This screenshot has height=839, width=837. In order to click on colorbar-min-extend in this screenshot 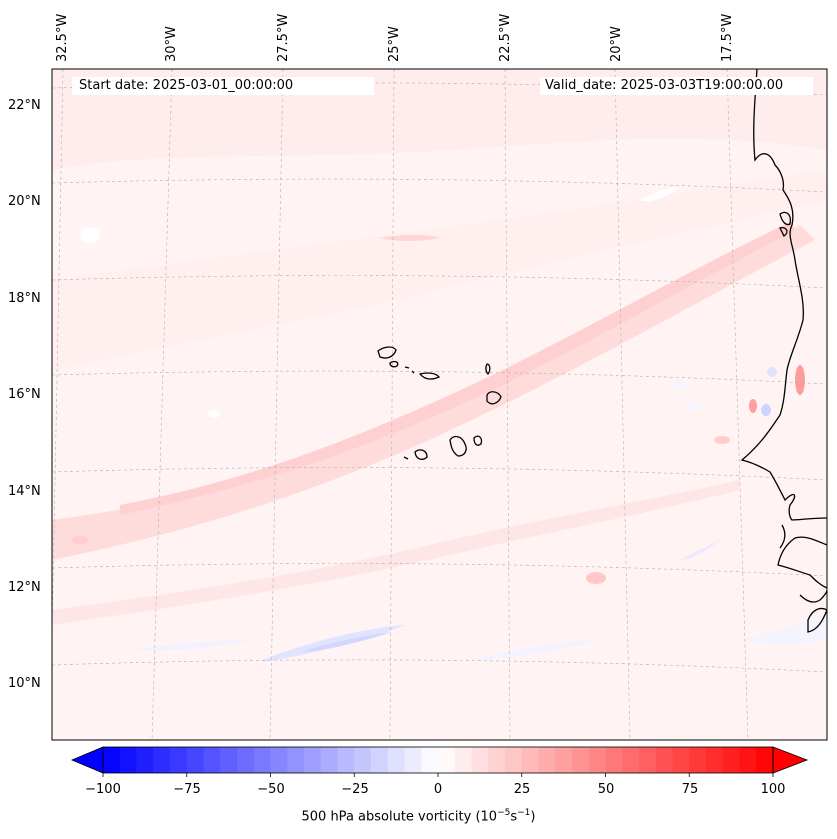, I will do `click(87, 760)`.